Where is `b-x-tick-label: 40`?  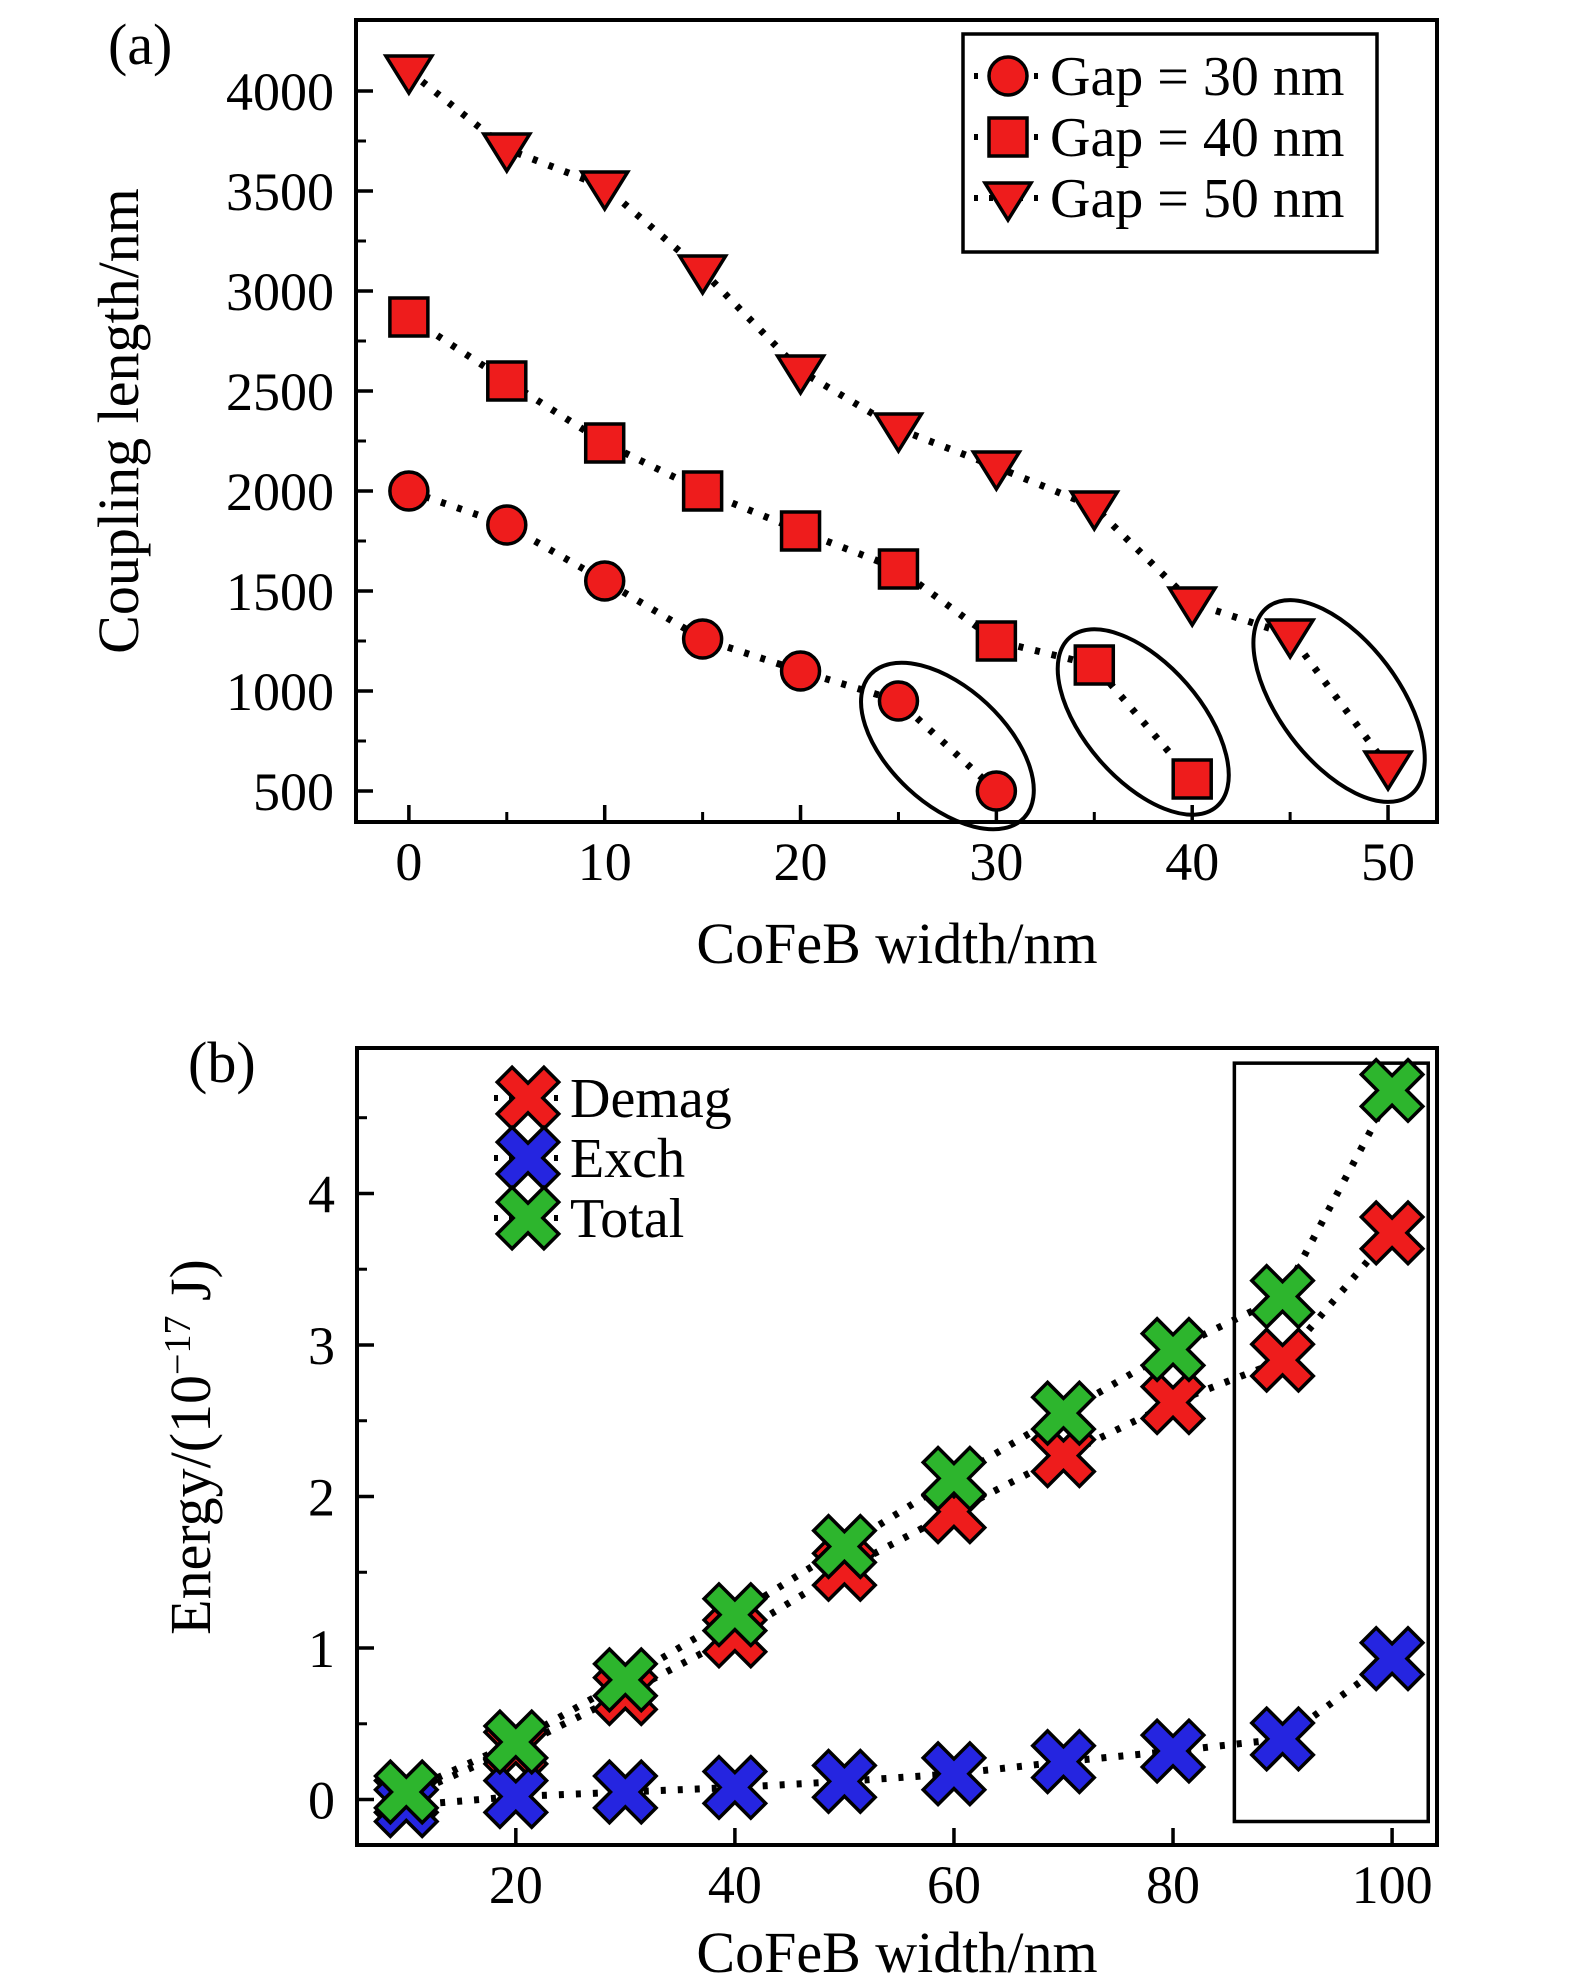 b-x-tick-label: 40 is located at coordinates (735, 1885).